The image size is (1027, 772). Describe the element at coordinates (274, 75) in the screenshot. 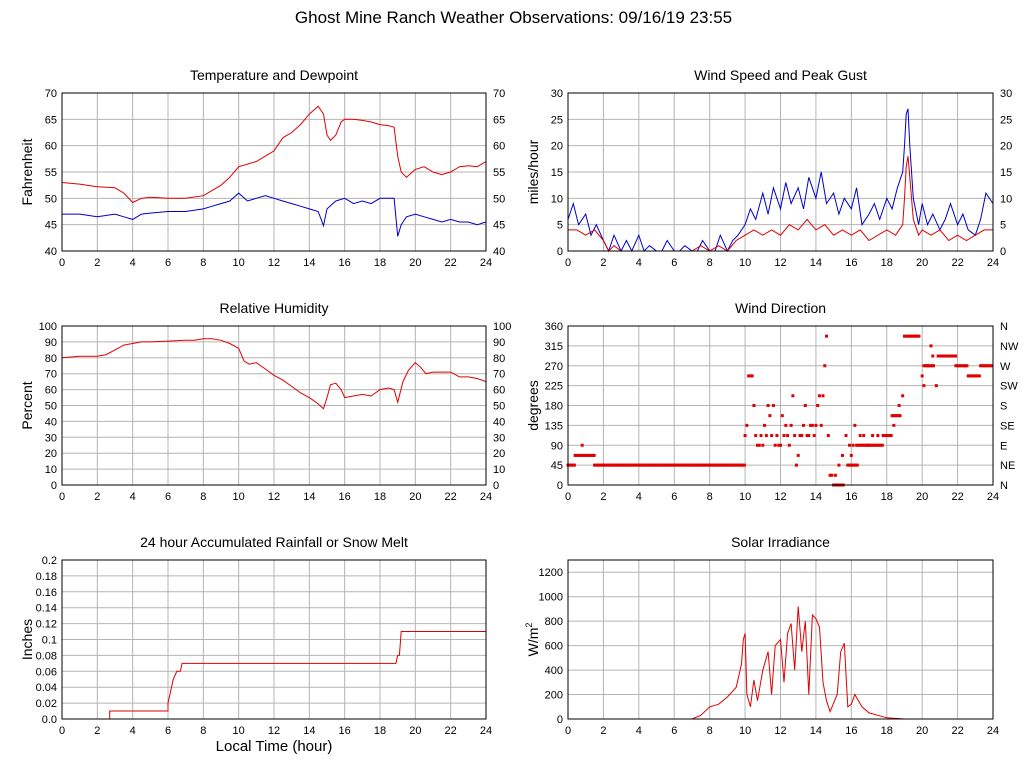

I see `chart-title: Temperature and Dewpoint` at that location.